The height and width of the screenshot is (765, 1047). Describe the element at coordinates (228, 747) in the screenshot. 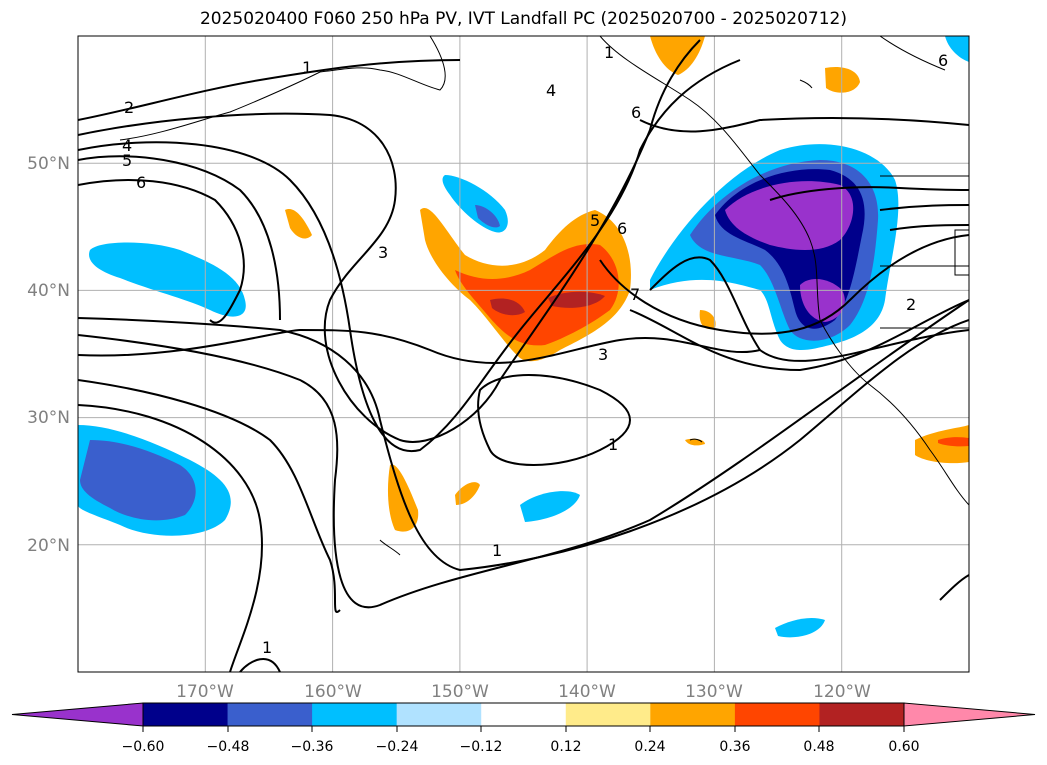

I see `colorbar-label: −0.48` at that location.